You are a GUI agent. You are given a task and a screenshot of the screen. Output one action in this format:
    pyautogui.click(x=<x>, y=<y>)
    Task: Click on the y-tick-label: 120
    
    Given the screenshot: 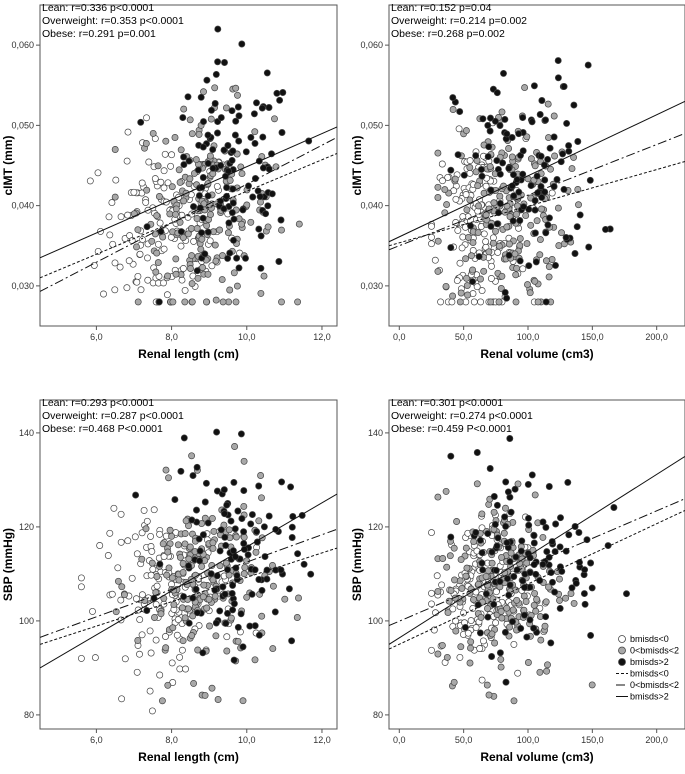 What is the action you would take?
    pyautogui.click(x=26, y=527)
    